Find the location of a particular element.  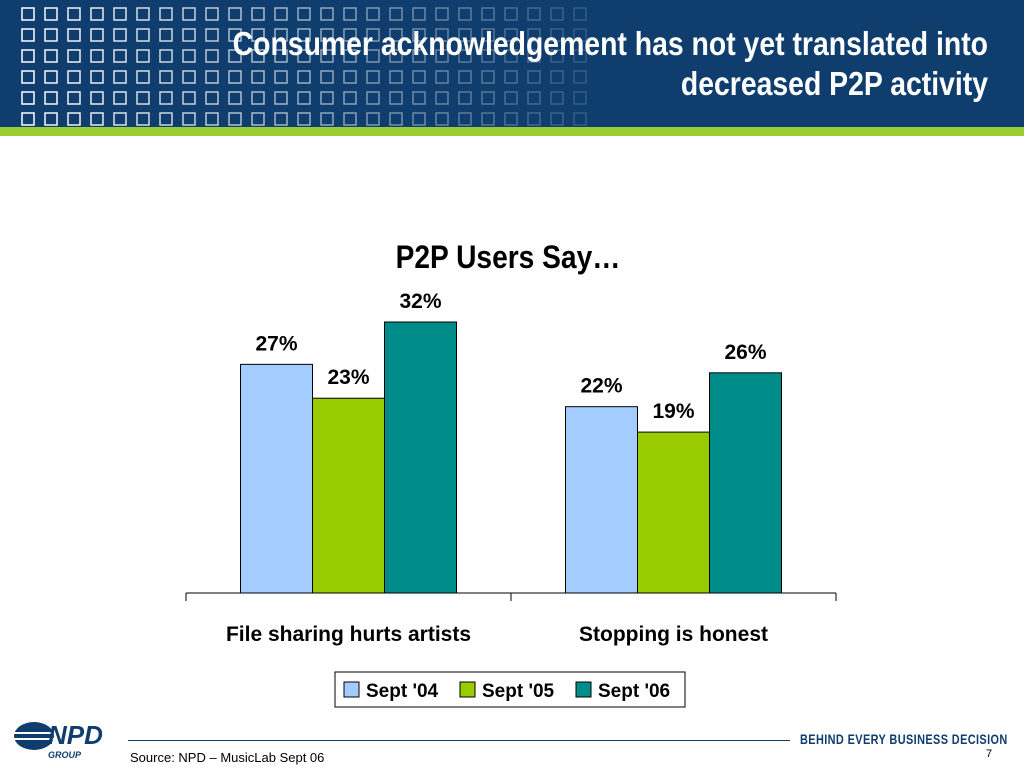

legend-swatch is located at coordinates (467, 689).